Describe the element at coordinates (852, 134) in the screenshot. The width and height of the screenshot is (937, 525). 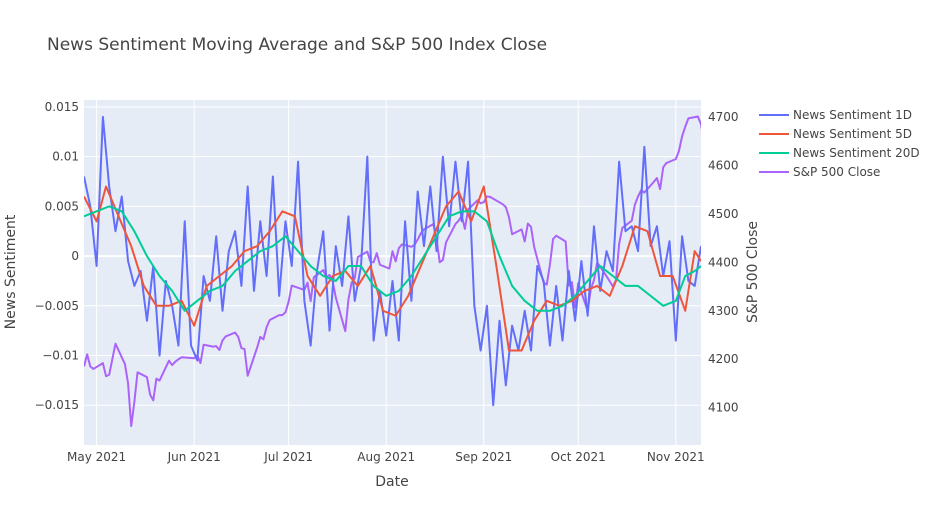
I see `legend-label: News Sentiment 5D` at that location.